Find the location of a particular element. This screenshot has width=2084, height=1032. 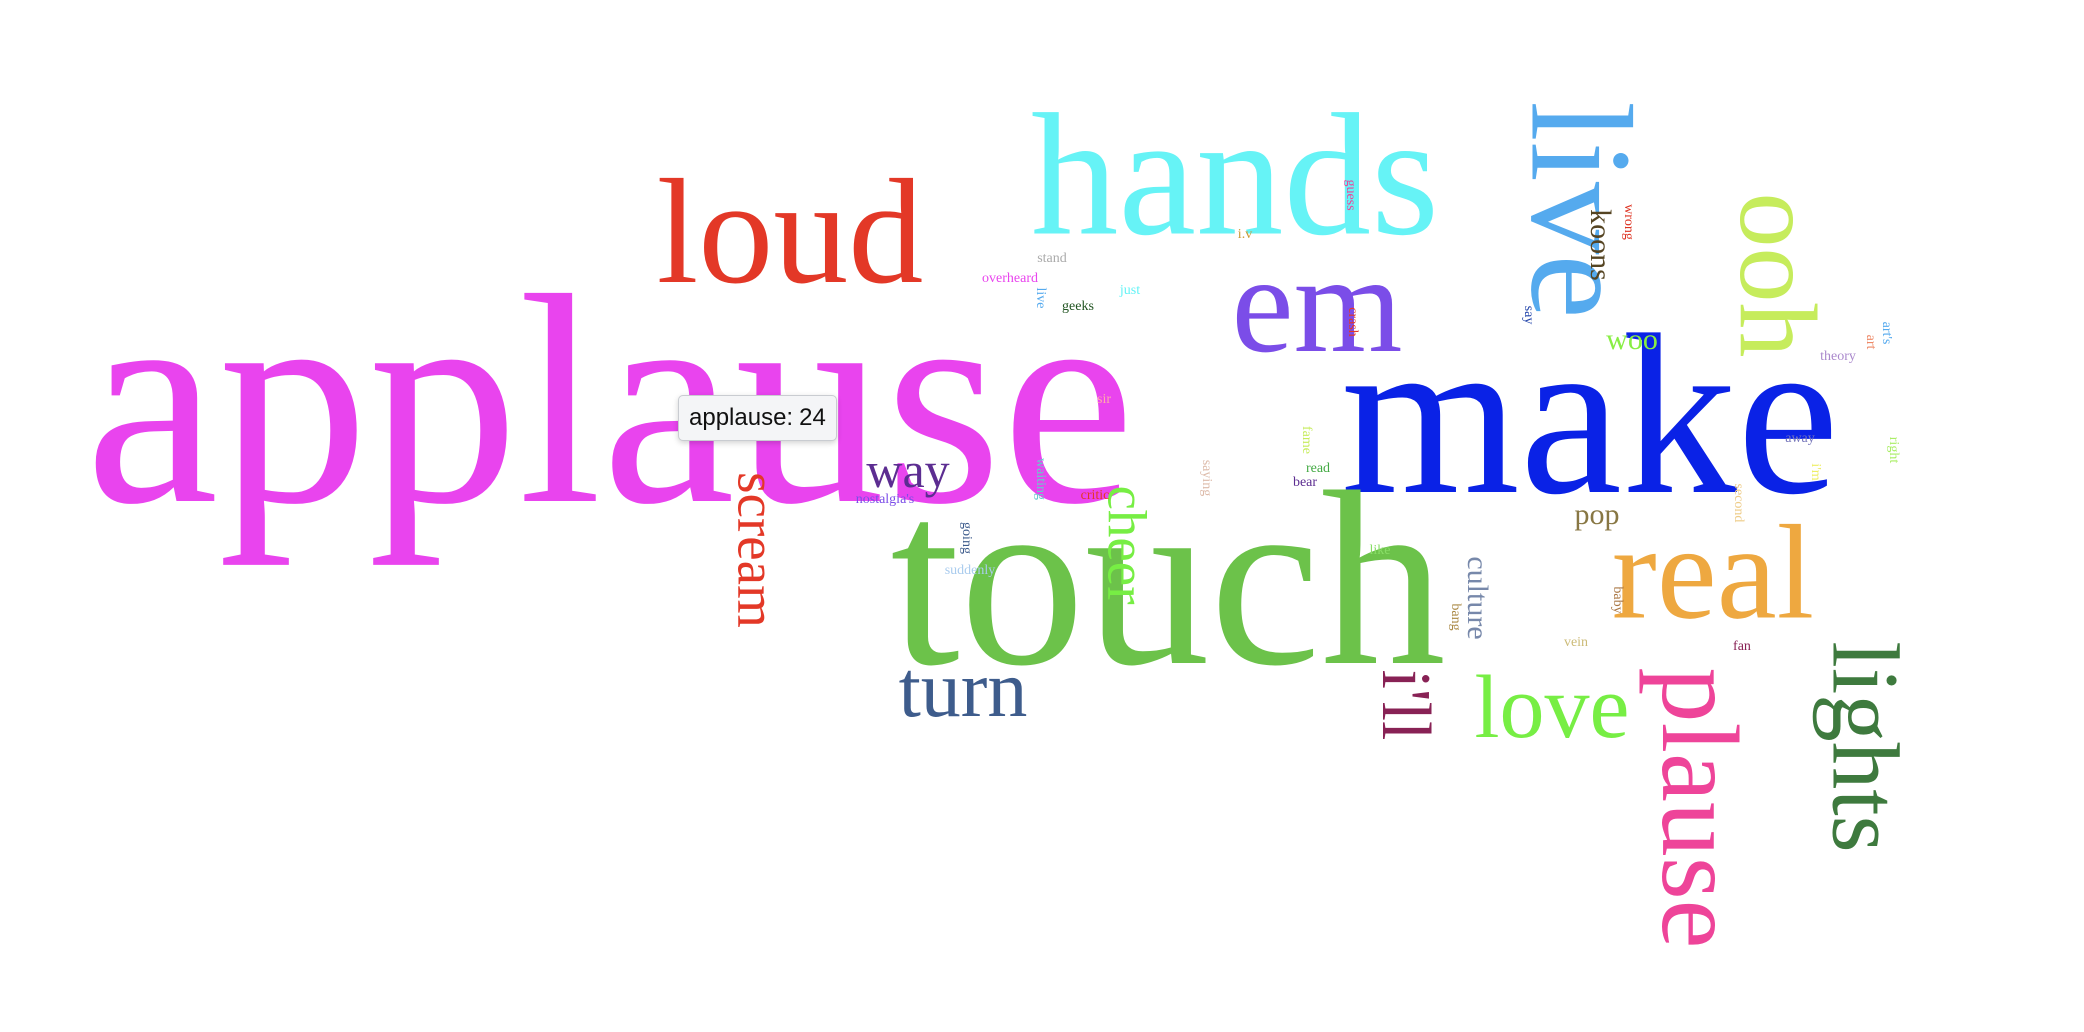

word-i-v: i.v is located at coordinates (1245, 234).